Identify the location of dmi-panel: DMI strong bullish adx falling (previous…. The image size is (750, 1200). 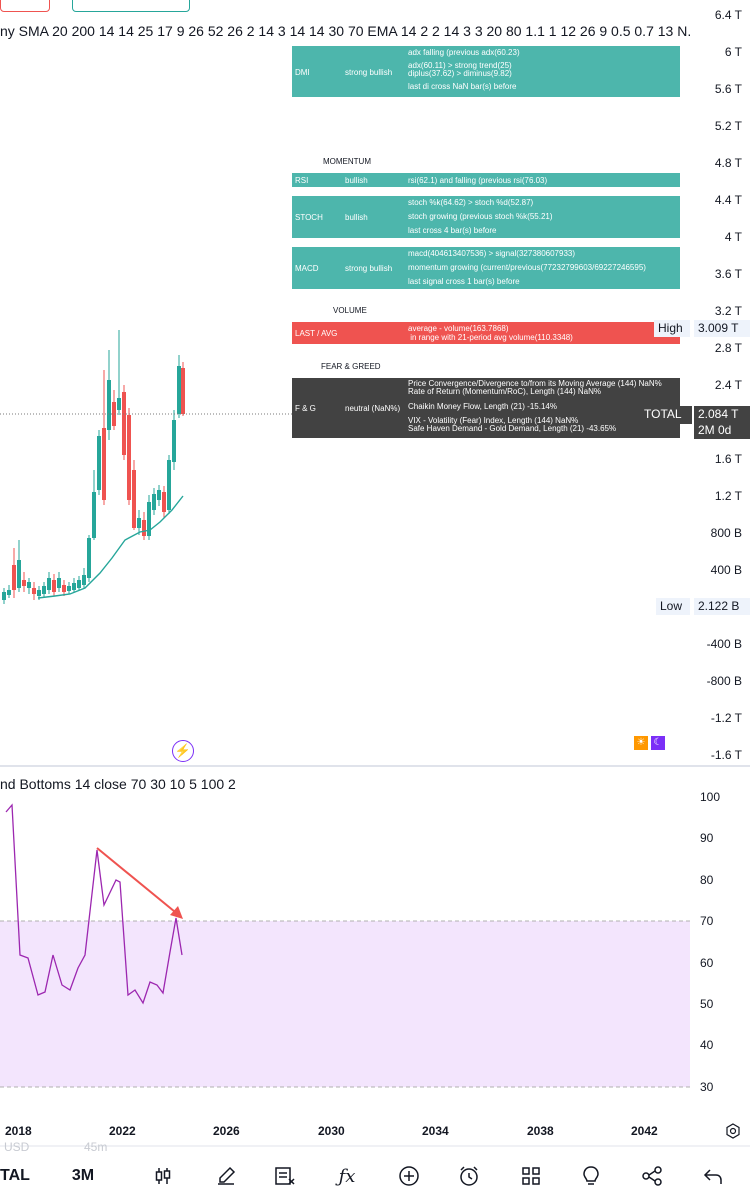
(486, 71).